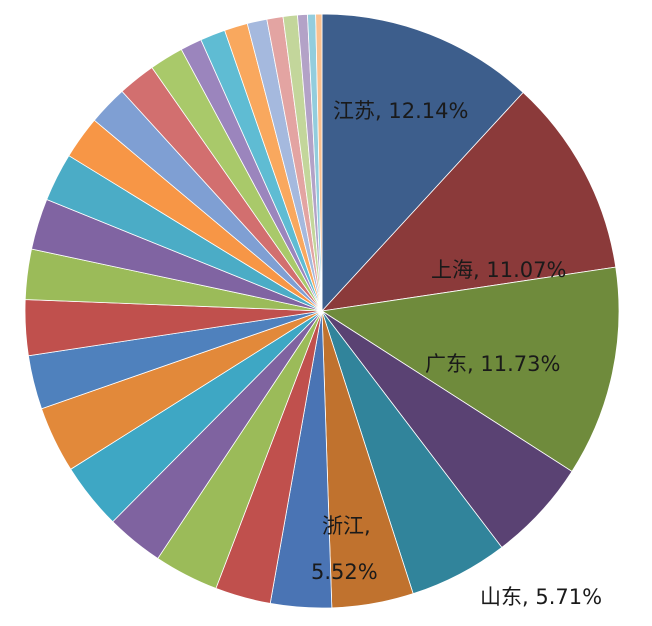 The height and width of the screenshot is (626, 652). I want to click on slice-label-jiangsu: 江苏, 12.14%, so click(400, 111).